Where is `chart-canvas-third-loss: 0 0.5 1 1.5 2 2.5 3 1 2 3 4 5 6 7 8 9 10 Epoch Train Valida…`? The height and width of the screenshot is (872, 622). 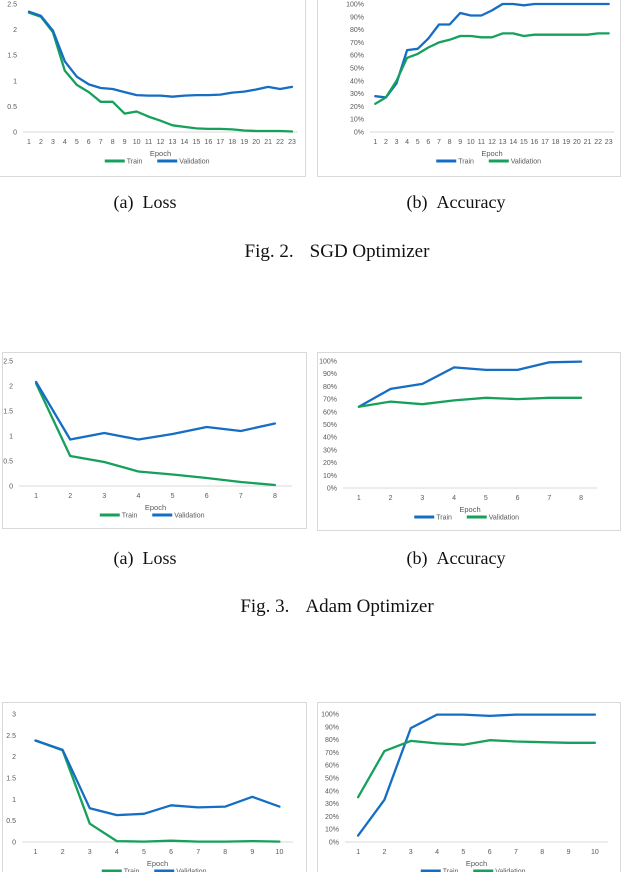 chart-canvas-third-loss: 0 0.5 1 1.5 2 2.5 3 1 2 3 4 5 6 7 8 9 10 Epoch Train Valida… is located at coordinates (149, 792).